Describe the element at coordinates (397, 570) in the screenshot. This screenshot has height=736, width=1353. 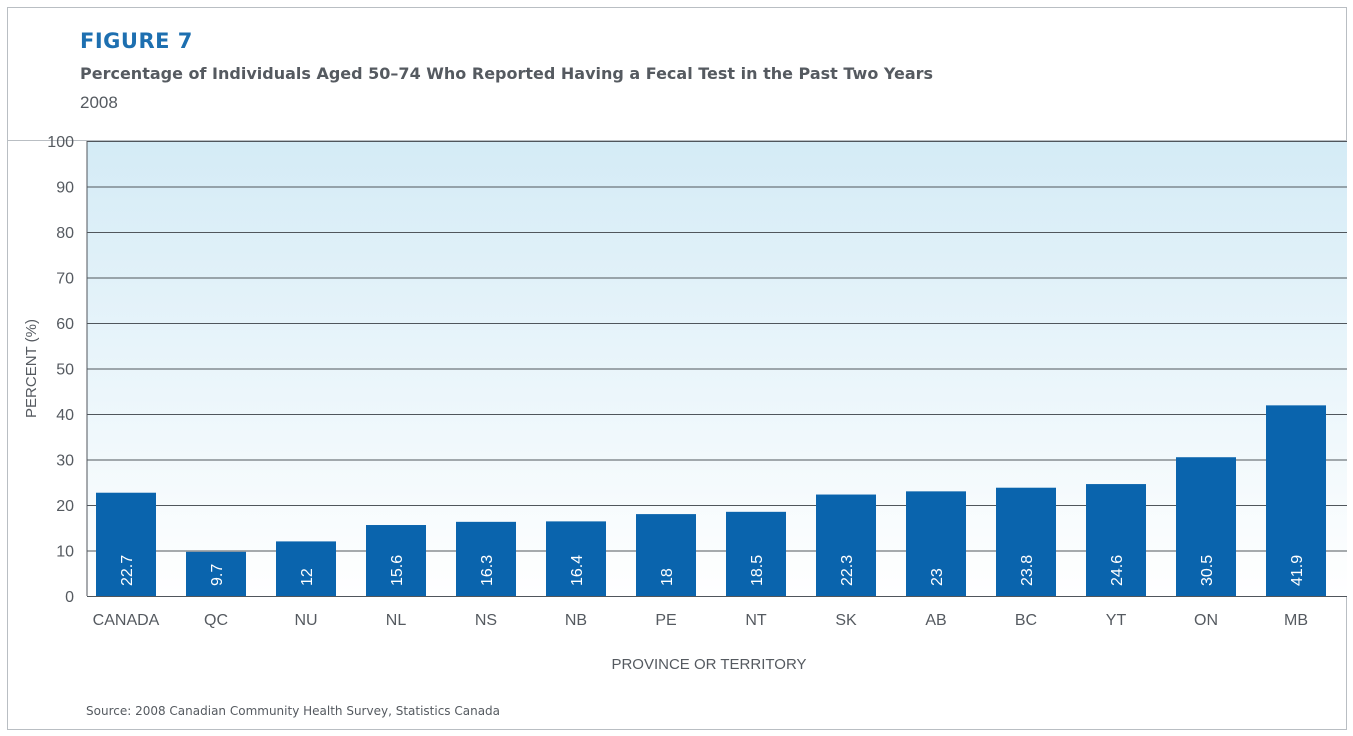
I see `data-label: 15.6` at that location.